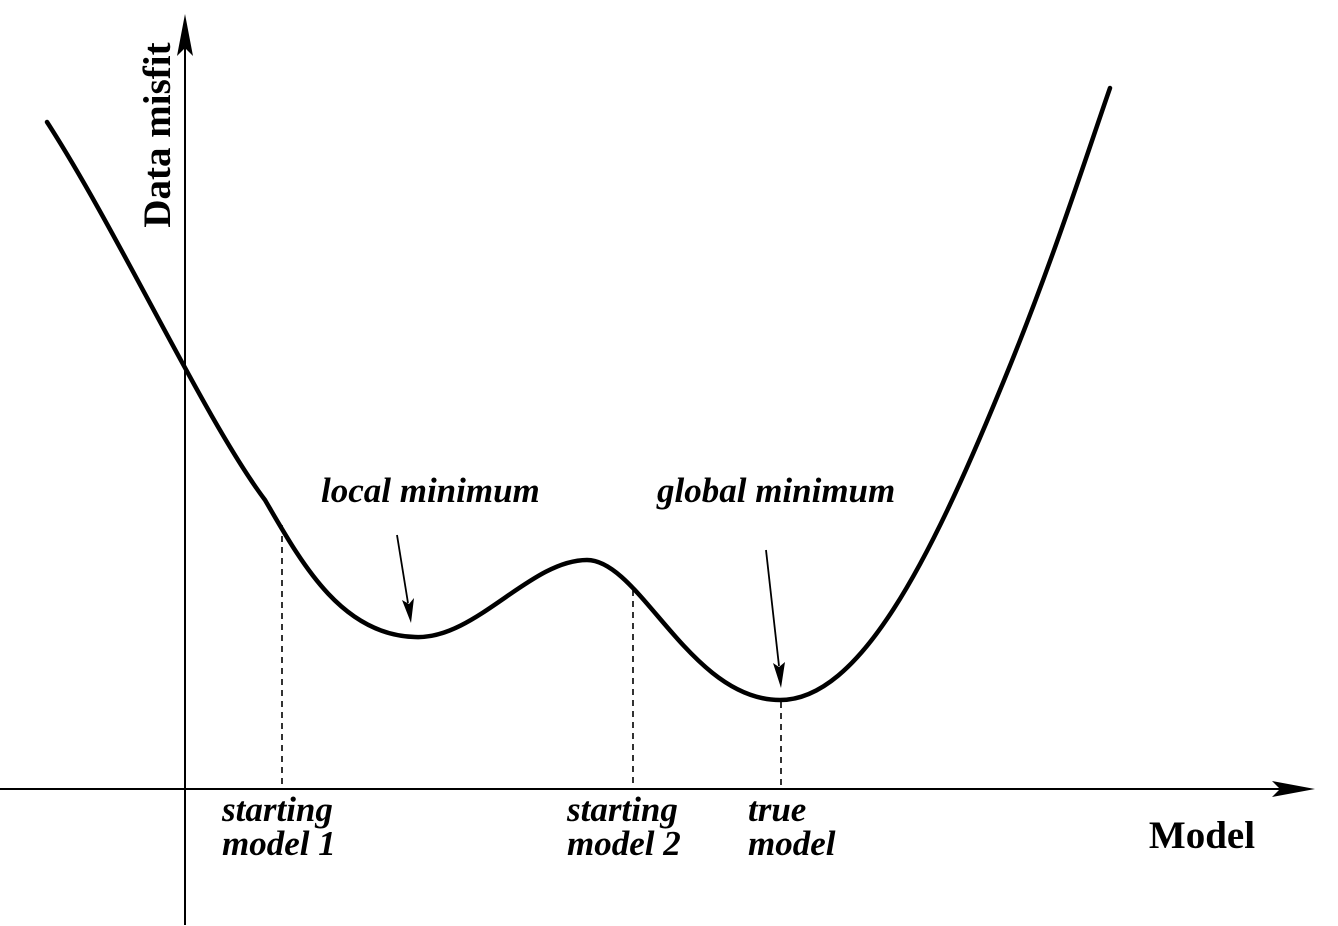  What do you see at coordinates (157, 134) in the screenshot?
I see `y-axis-label: Data misfit` at bounding box center [157, 134].